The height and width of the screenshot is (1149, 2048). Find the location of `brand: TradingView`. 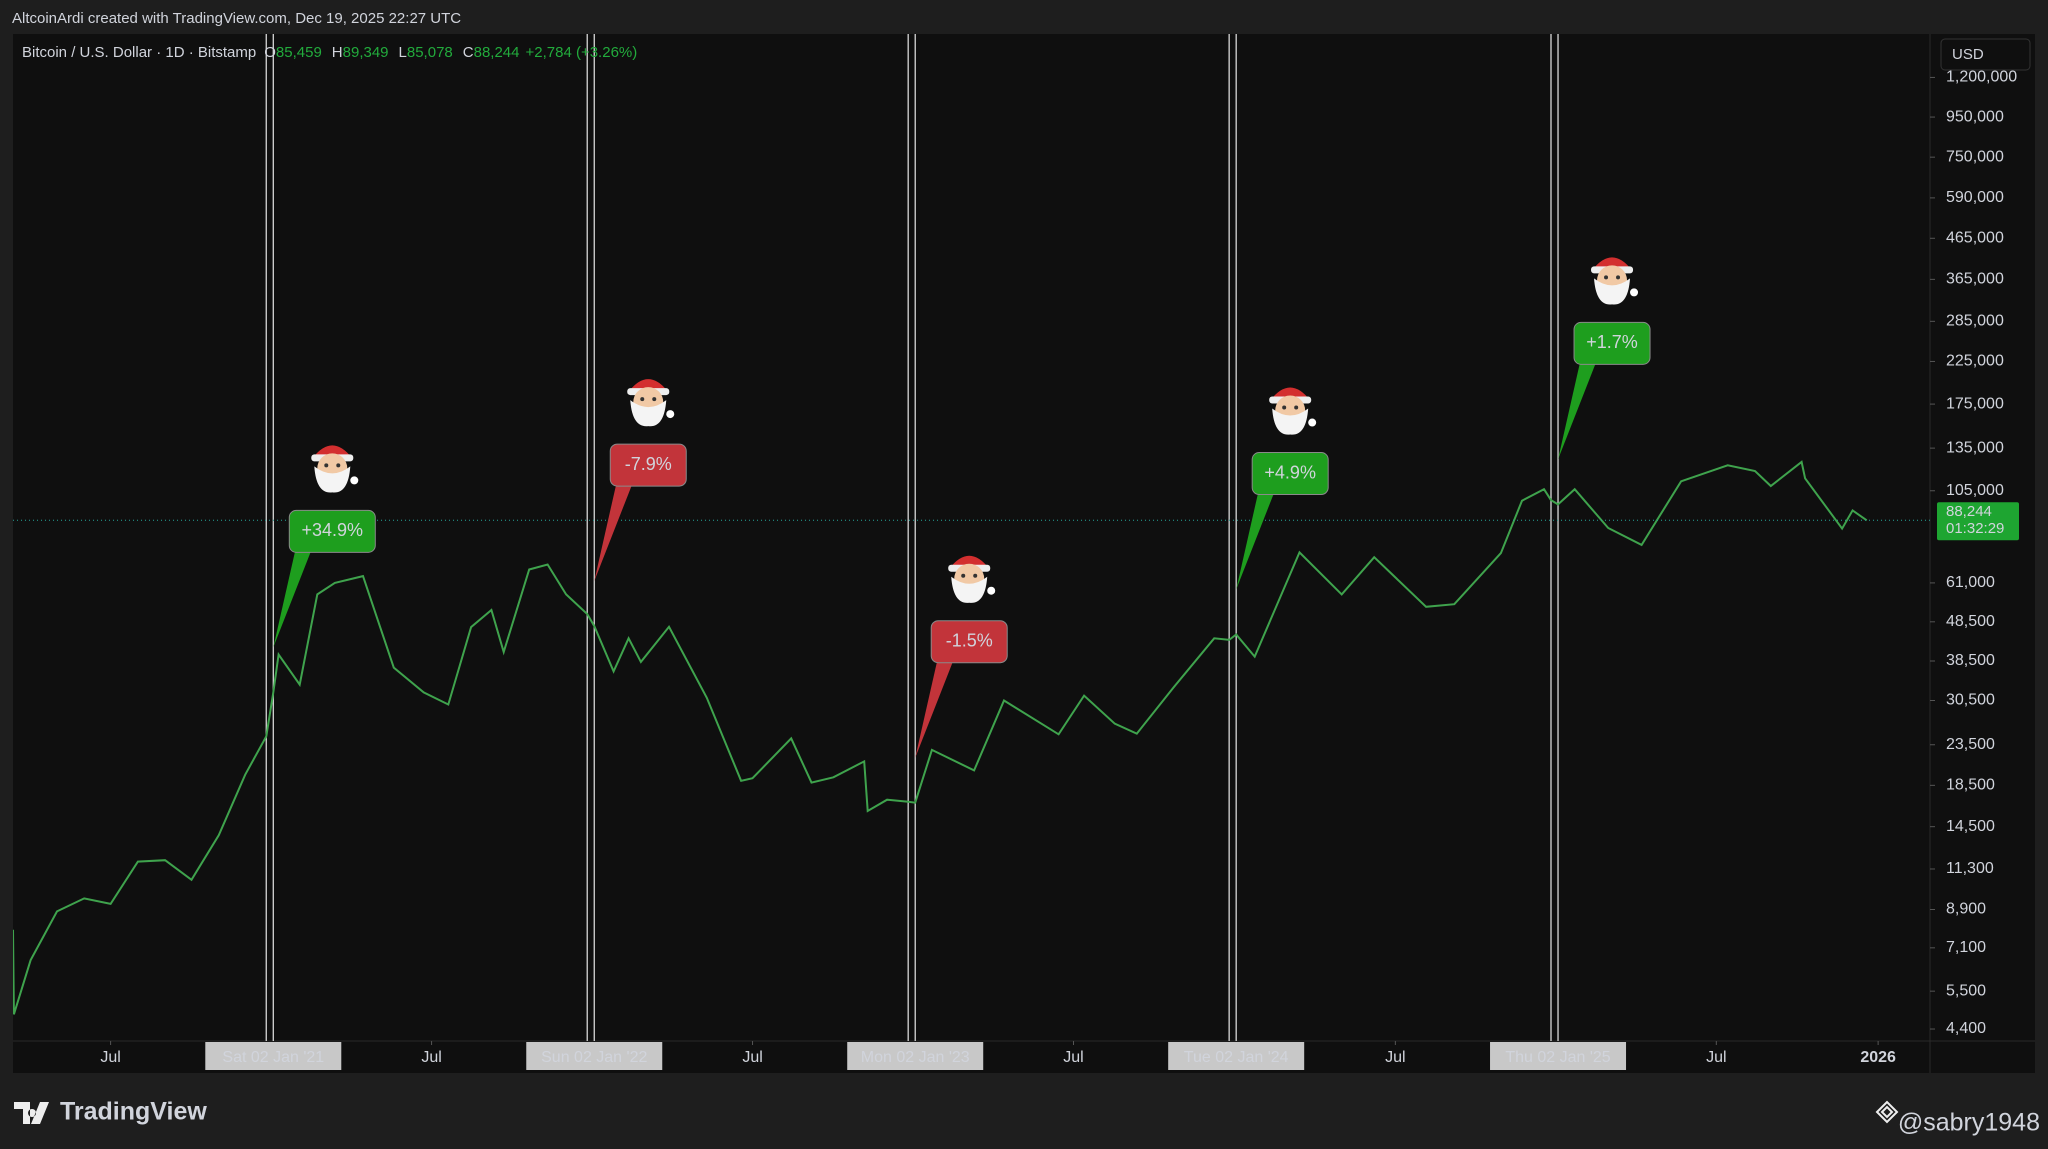

brand: TradingView is located at coordinates (133, 1112).